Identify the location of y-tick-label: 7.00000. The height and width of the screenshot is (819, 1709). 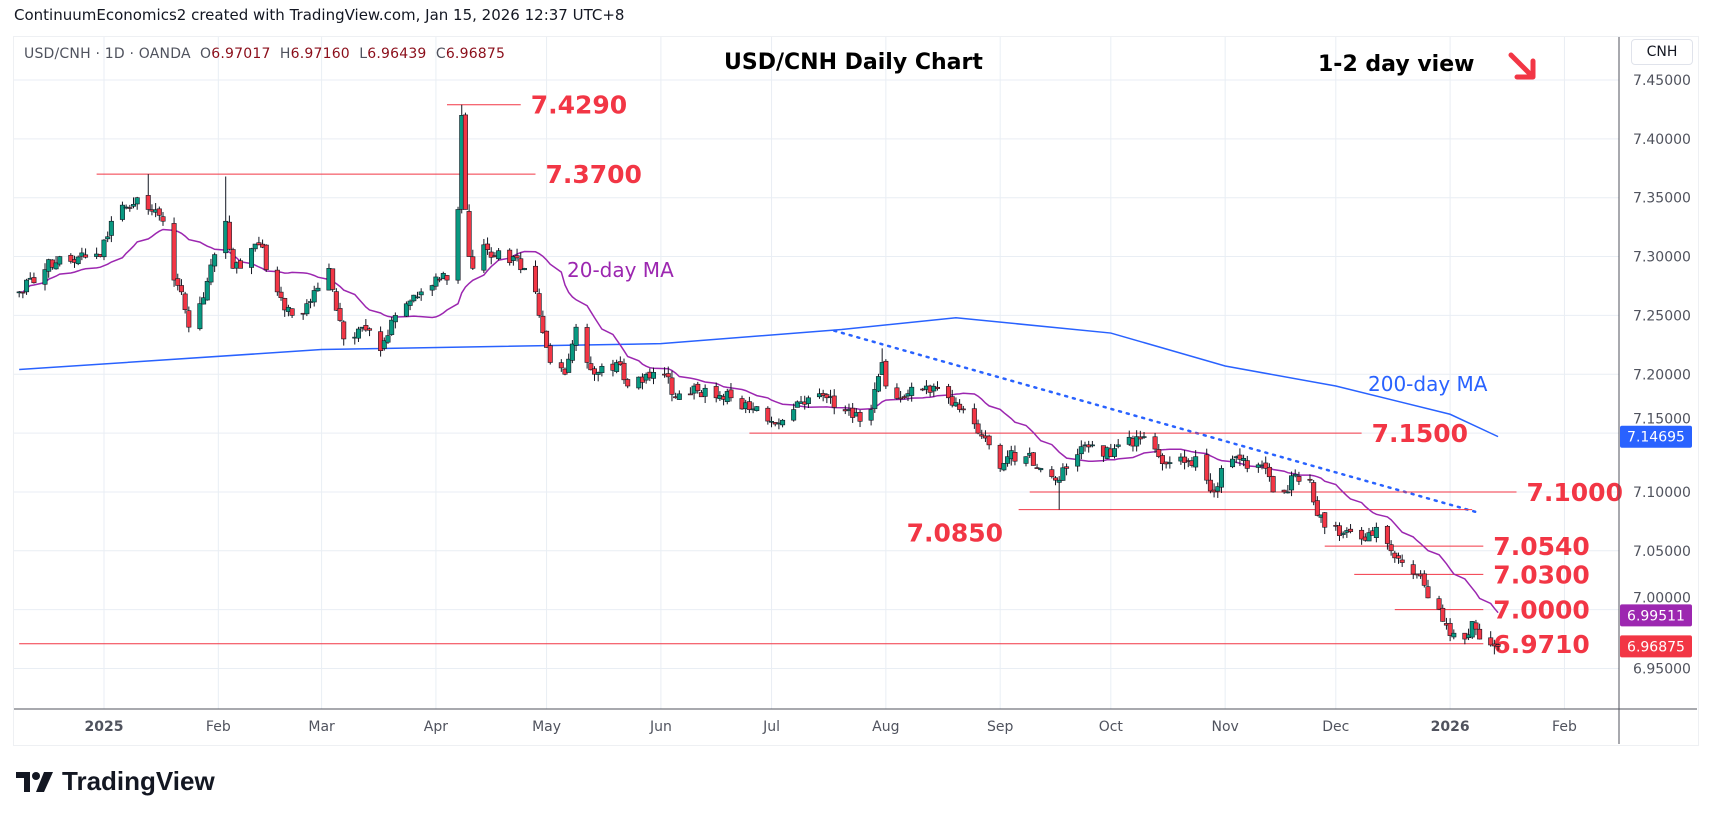
(1662, 598).